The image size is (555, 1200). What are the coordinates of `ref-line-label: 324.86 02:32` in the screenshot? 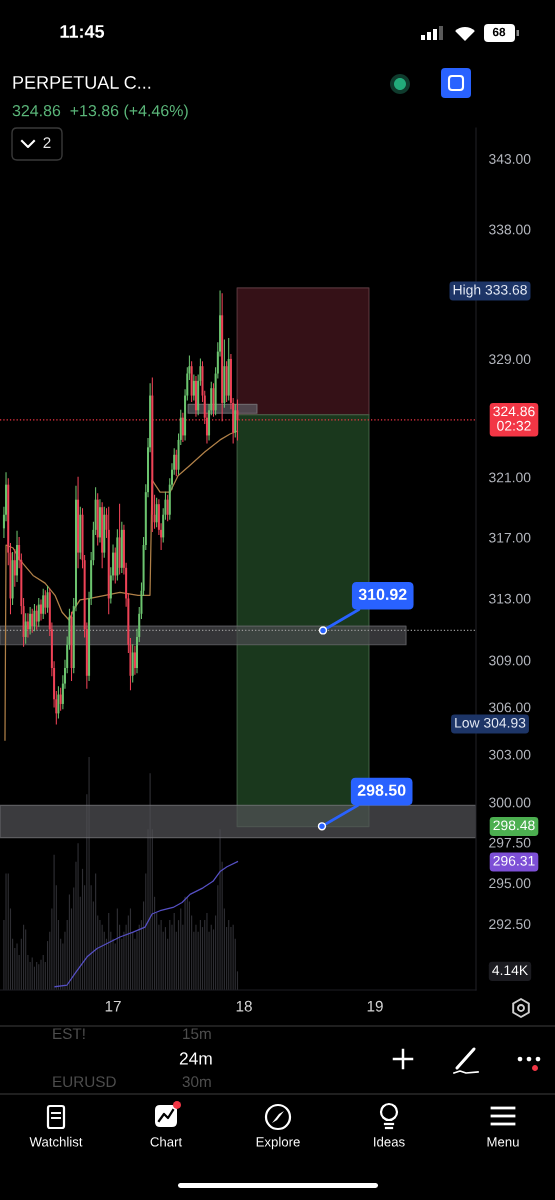 It's located at (514, 418).